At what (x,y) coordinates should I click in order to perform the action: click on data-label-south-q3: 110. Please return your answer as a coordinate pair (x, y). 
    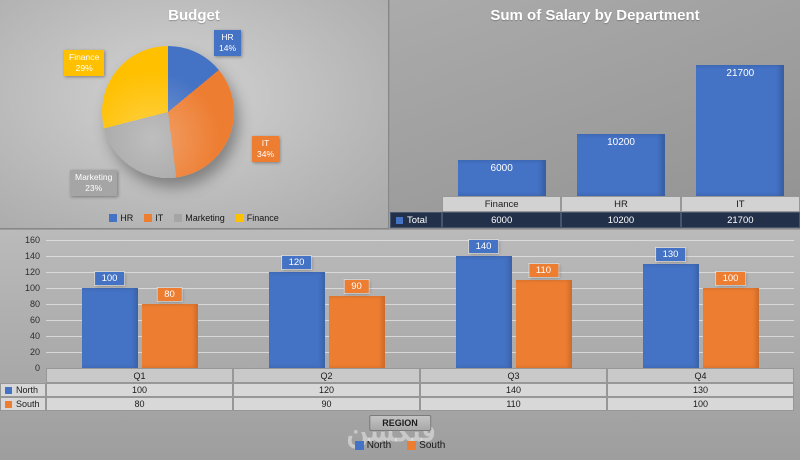
    Looking at the image, I should click on (543, 270).